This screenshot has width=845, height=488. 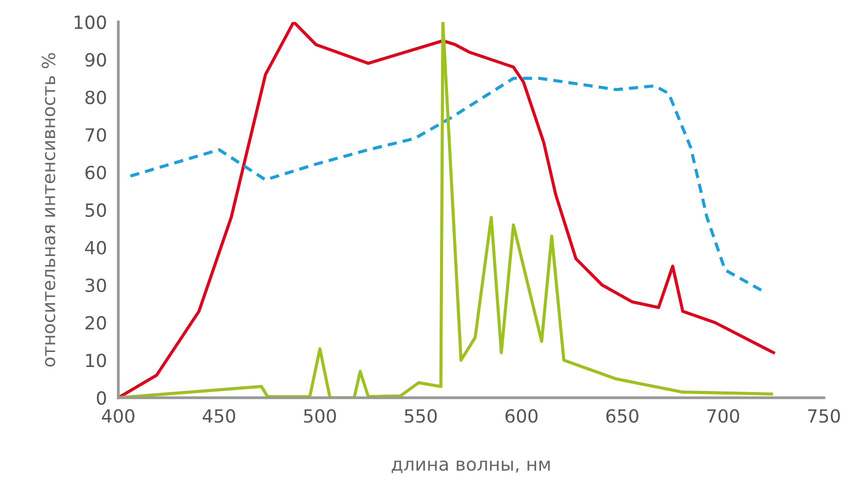 I want to click on x-tick-label: 600, so click(x=522, y=416).